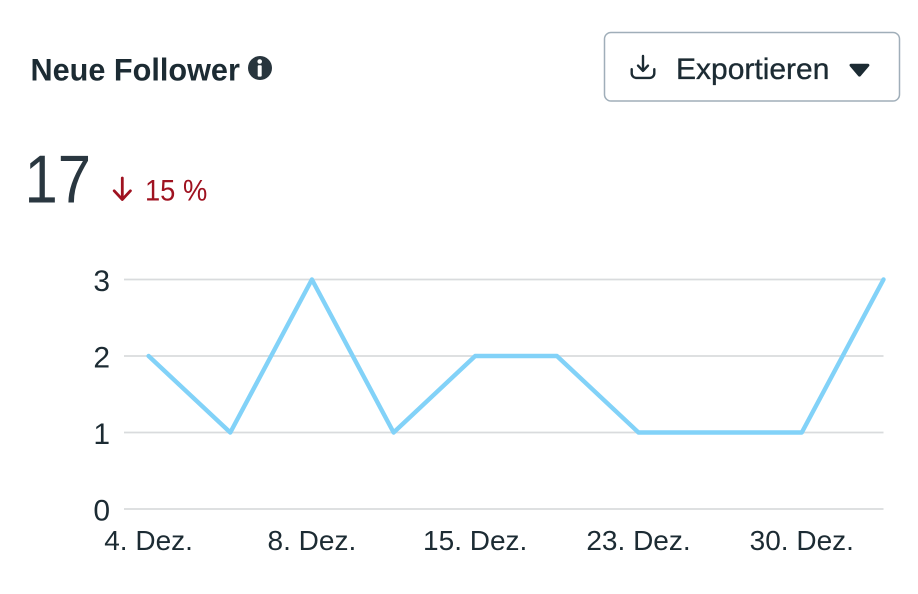 The width and height of the screenshot is (918, 594). I want to click on svg-text: 1, so click(101, 434).